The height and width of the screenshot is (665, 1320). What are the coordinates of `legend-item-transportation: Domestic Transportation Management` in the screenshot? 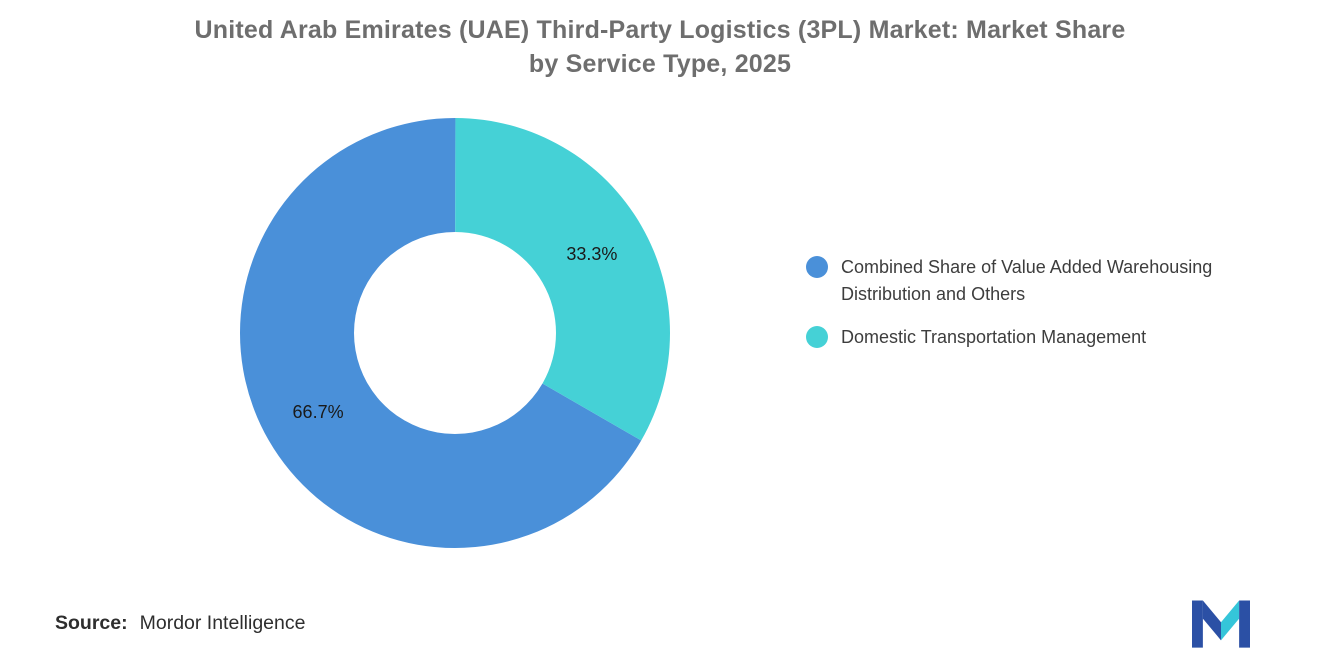 It's located at (1048, 337).